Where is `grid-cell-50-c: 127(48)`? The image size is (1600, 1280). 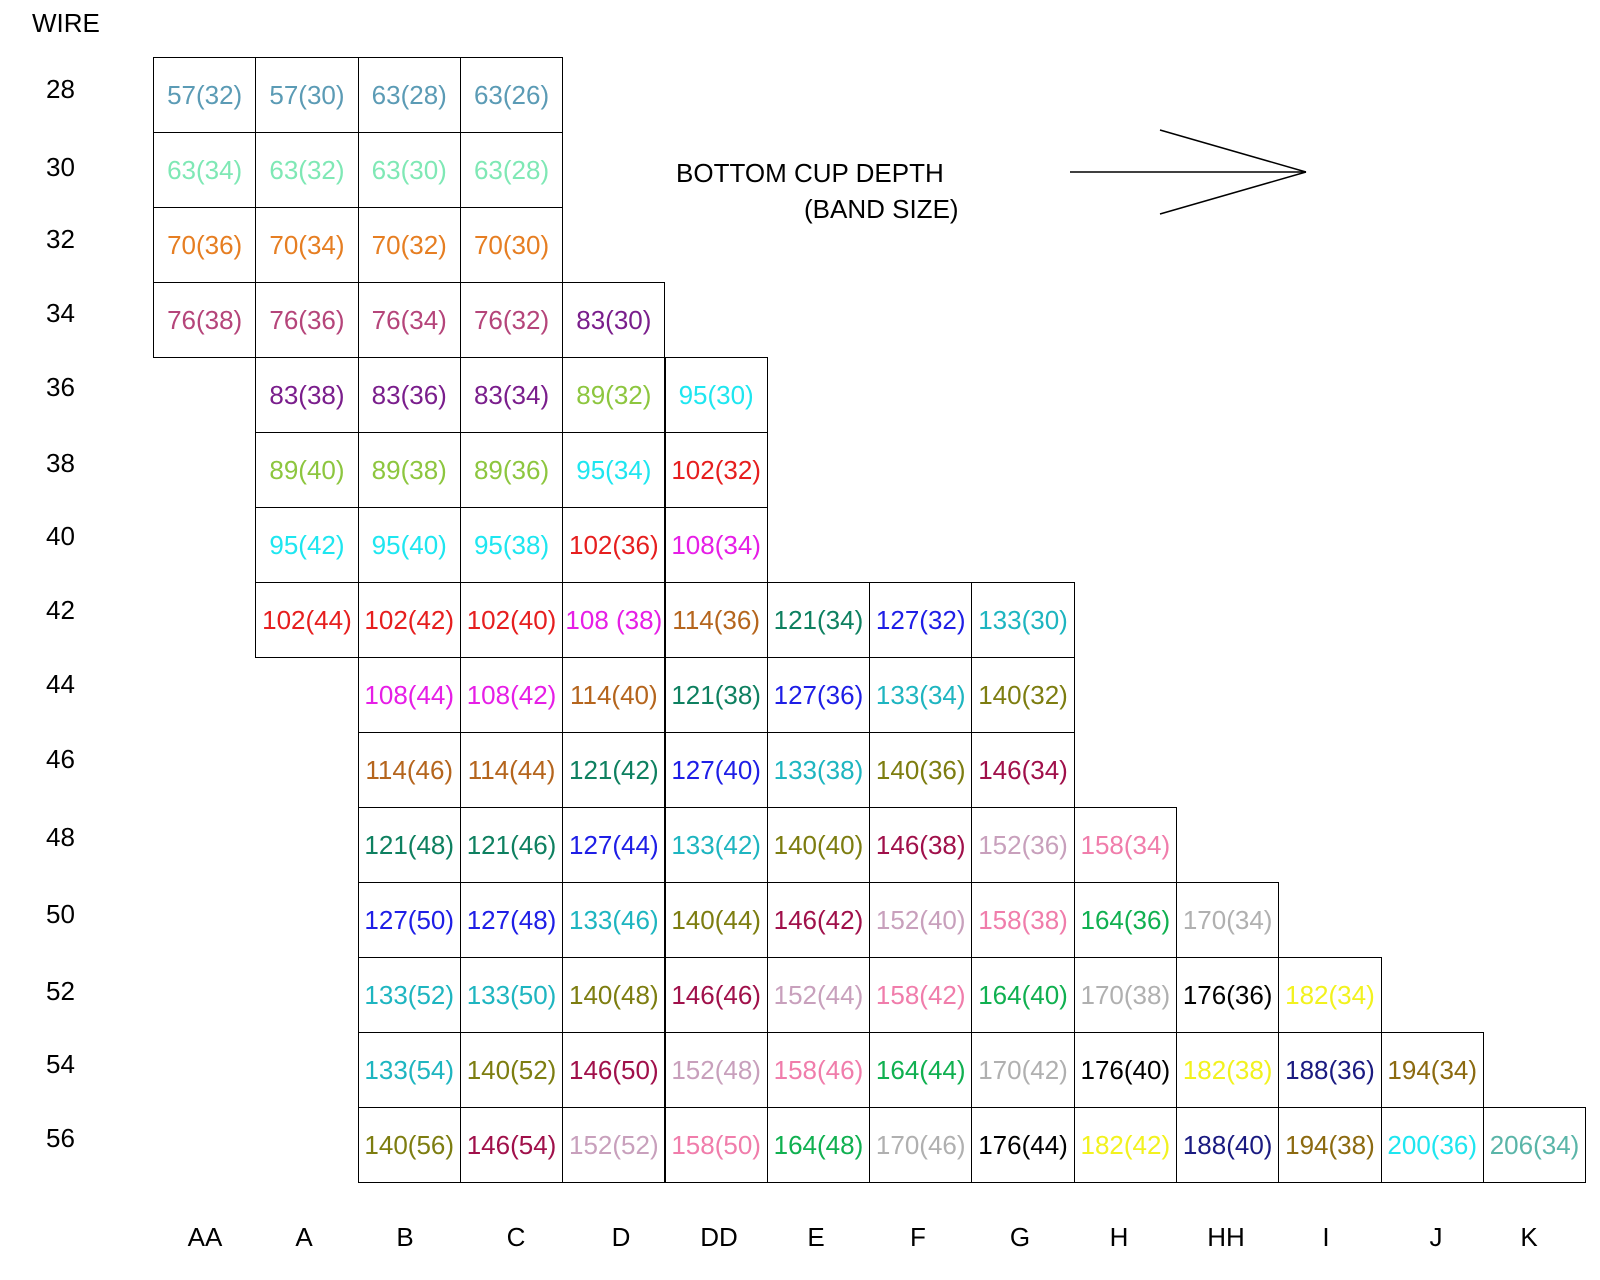 grid-cell-50-c: 127(48) is located at coordinates (511, 920).